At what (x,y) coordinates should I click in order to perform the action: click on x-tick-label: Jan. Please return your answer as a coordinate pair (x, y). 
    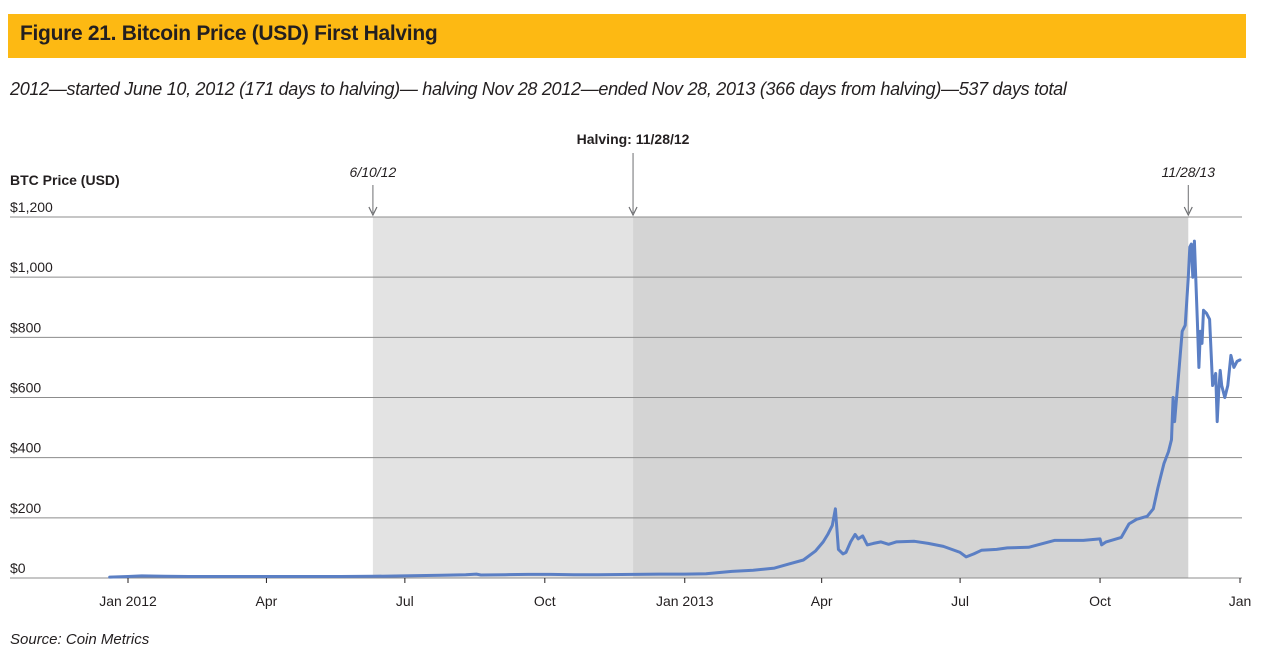
    Looking at the image, I should click on (1240, 601).